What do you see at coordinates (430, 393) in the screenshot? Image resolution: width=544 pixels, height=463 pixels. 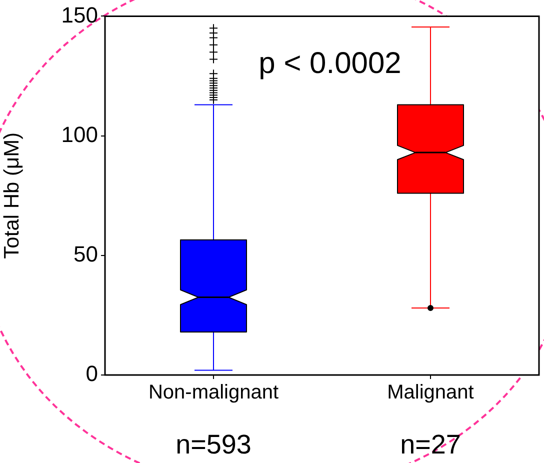 I see `x-tick-label: Malignant` at bounding box center [430, 393].